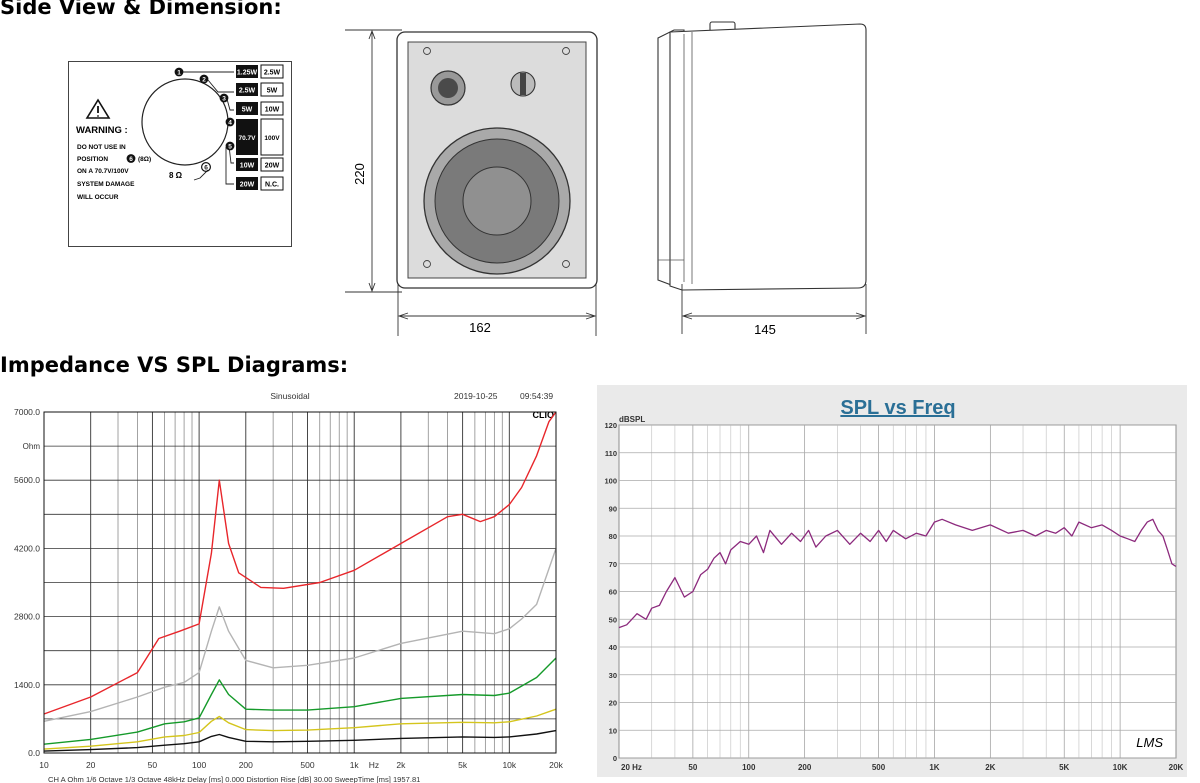 The width and height of the screenshot is (1200, 783). Describe the element at coordinates (248, 138) in the screenshot. I see `svg-text: 70.7V` at that location.